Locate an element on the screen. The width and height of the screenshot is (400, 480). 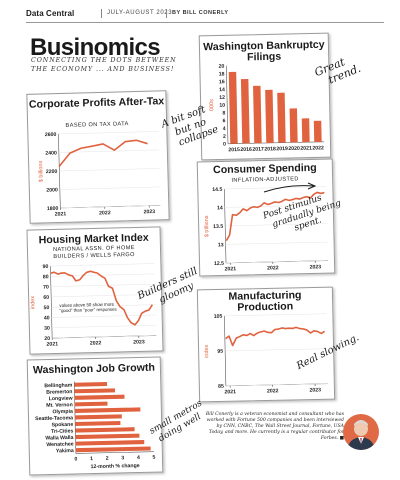
x-tick-label: 4 is located at coordinates (138, 458).